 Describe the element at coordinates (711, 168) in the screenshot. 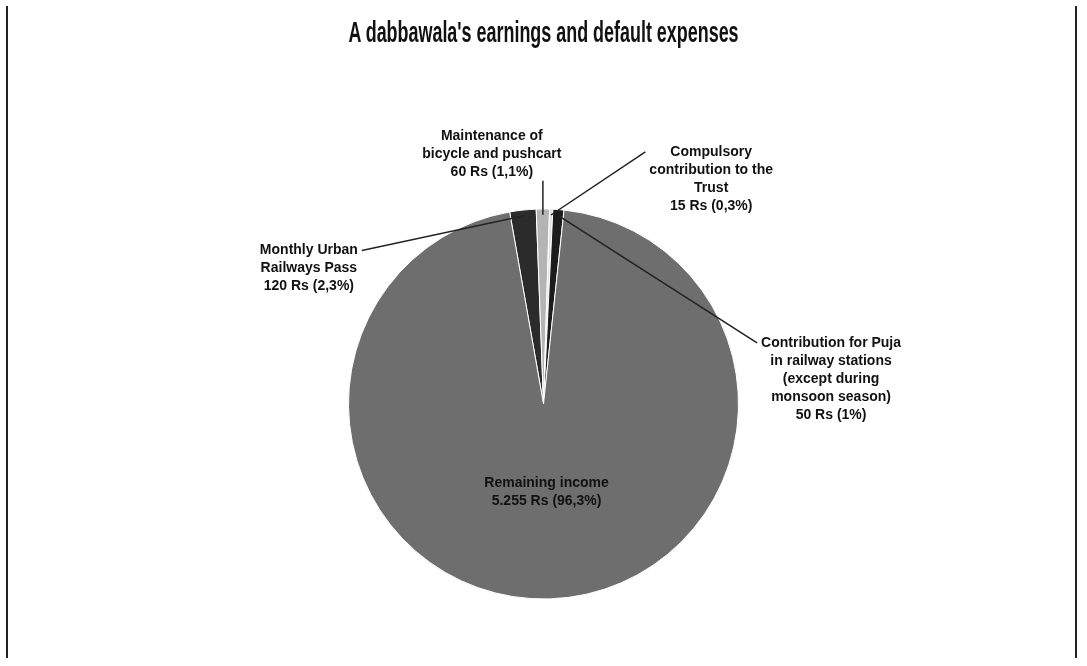

I see `slice-label: Compulsory contribution to the Trust` at that location.